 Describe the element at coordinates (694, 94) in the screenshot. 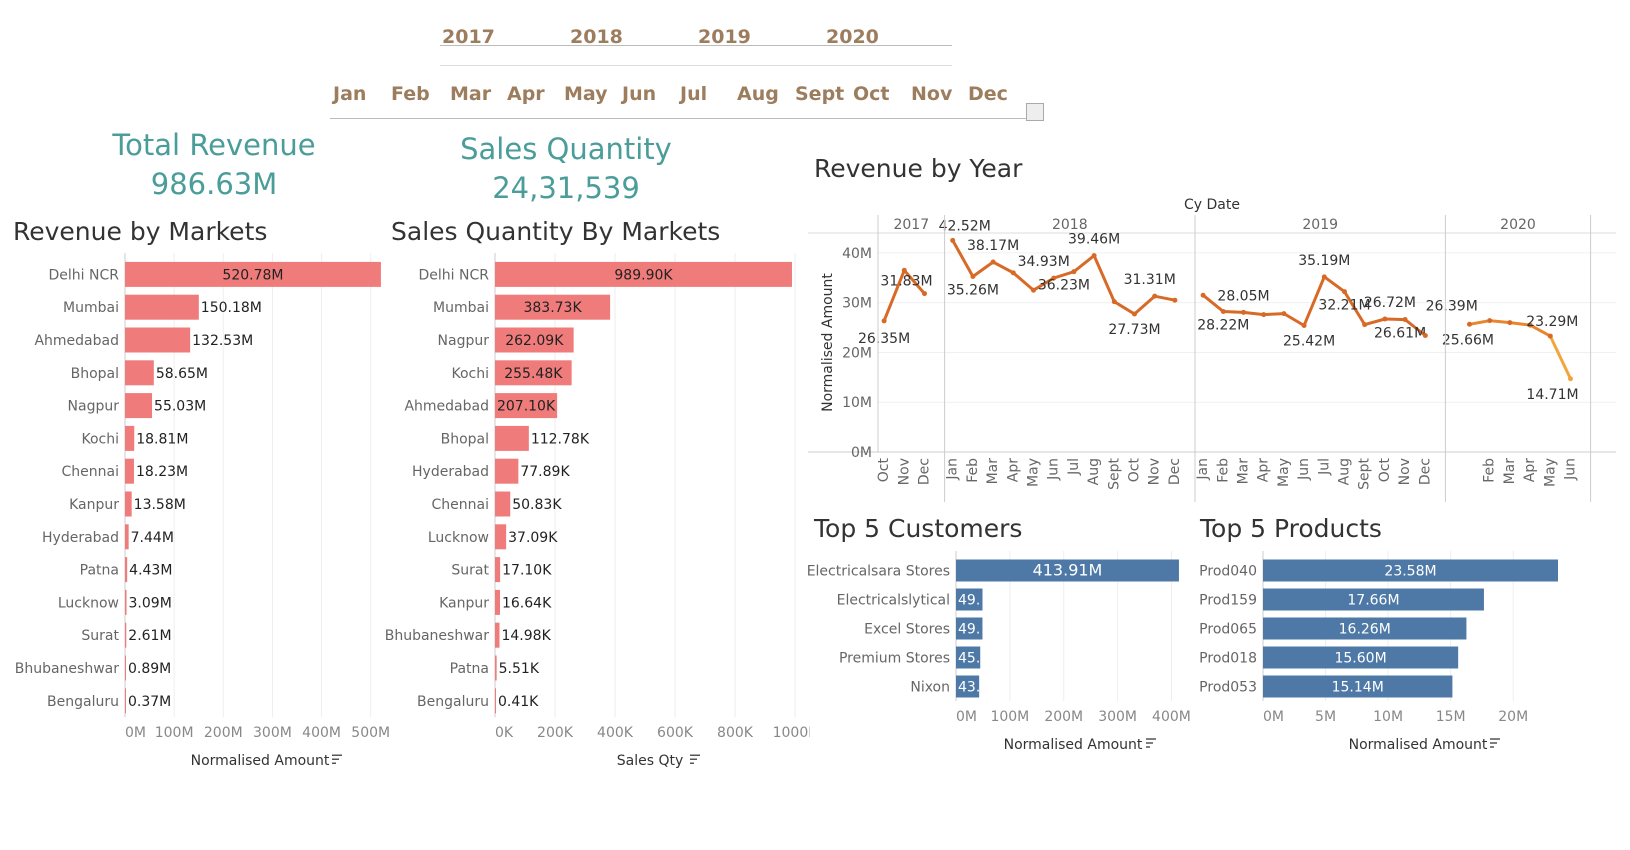

I see `month-filter-jul: Jul` at that location.